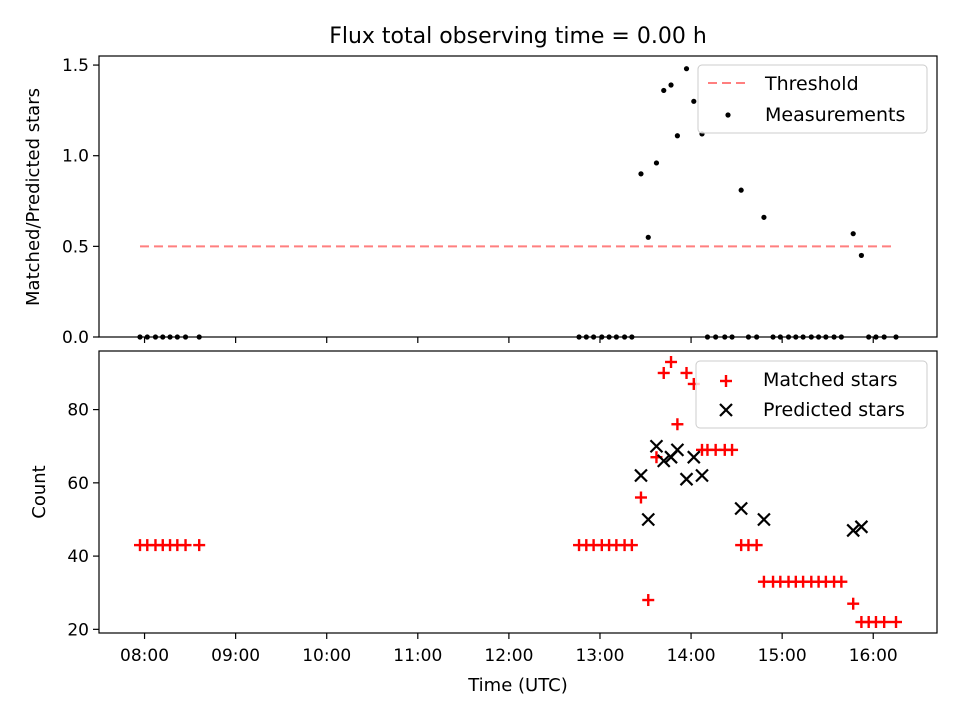  I want to click on bottom-y-axis-label: Count, so click(39, 491).